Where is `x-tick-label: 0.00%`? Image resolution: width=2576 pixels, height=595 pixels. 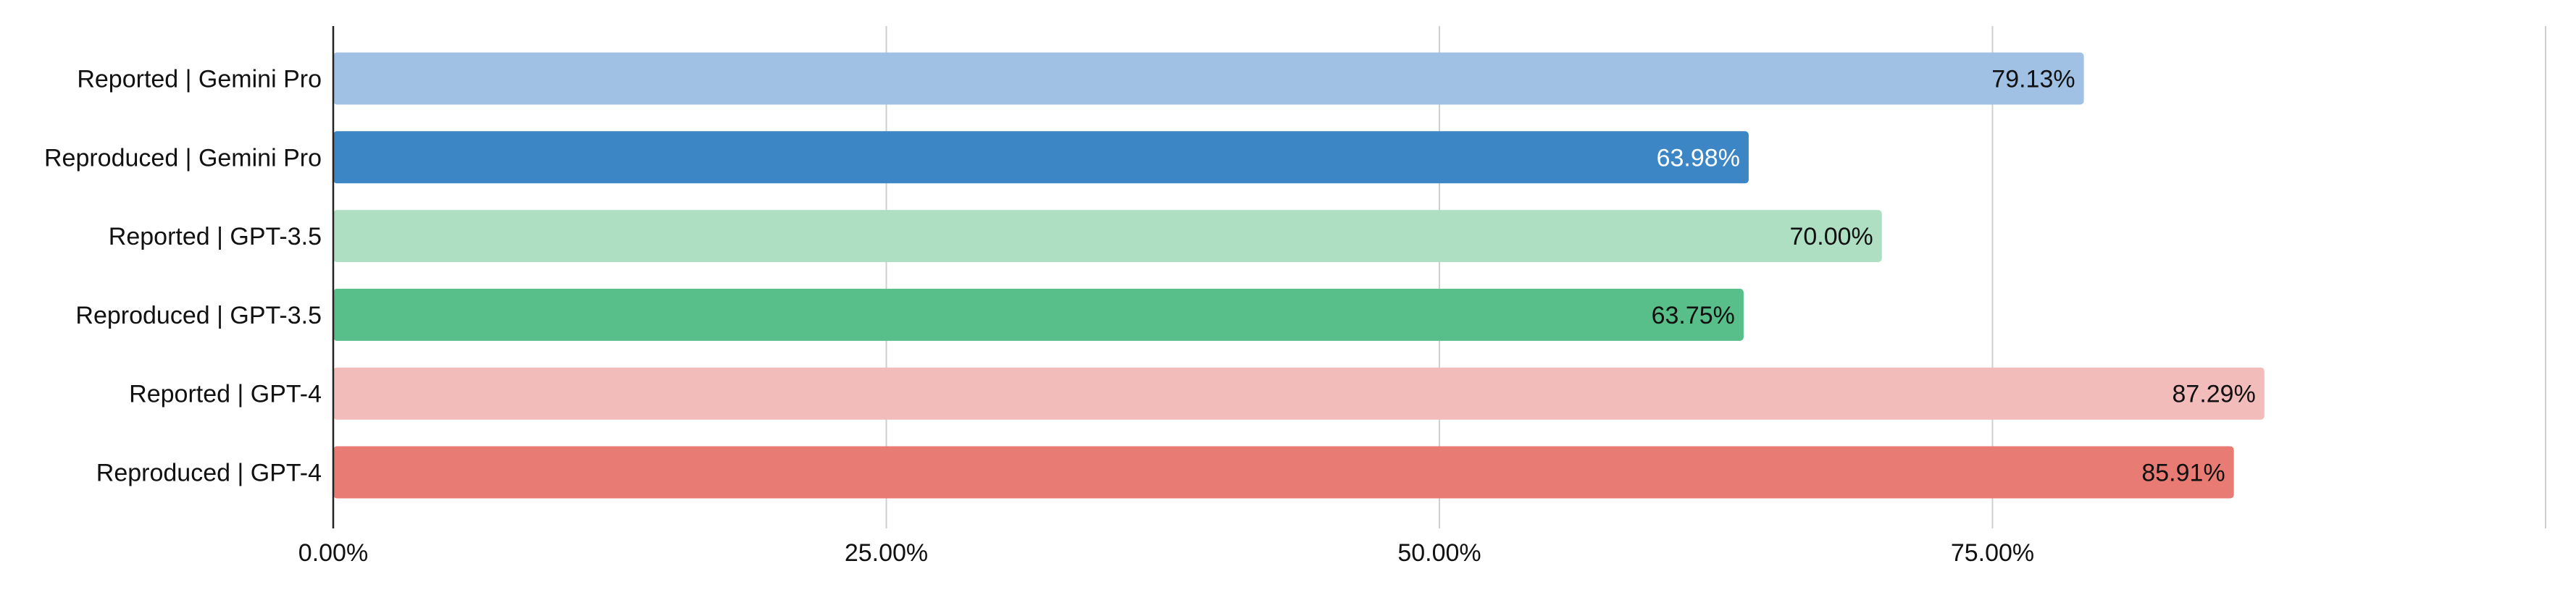 x-tick-label: 0.00% is located at coordinates (333, 553).